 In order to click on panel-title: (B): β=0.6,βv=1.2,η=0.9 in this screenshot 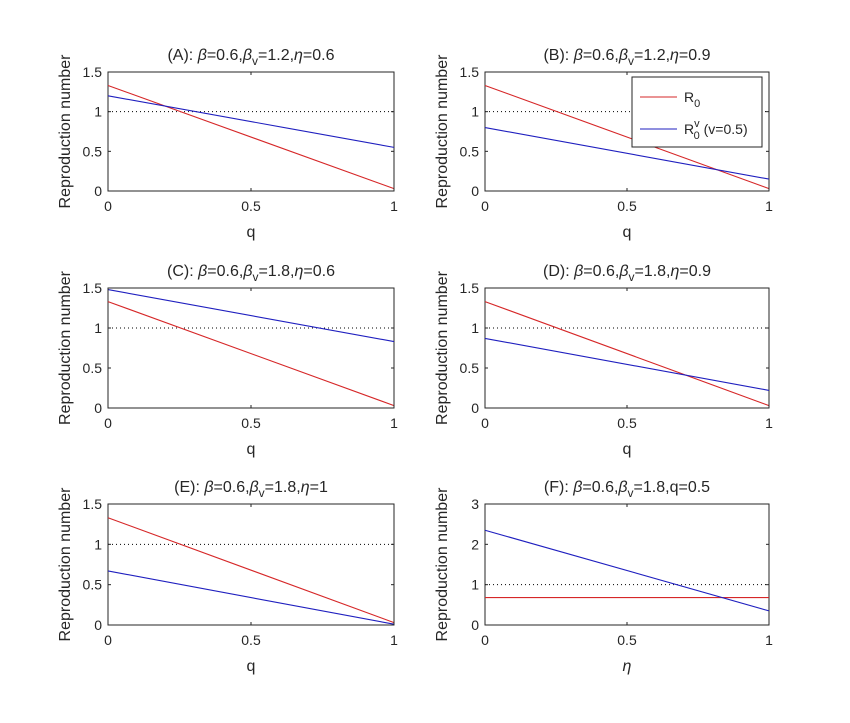, I will do `click(626, 57)`.